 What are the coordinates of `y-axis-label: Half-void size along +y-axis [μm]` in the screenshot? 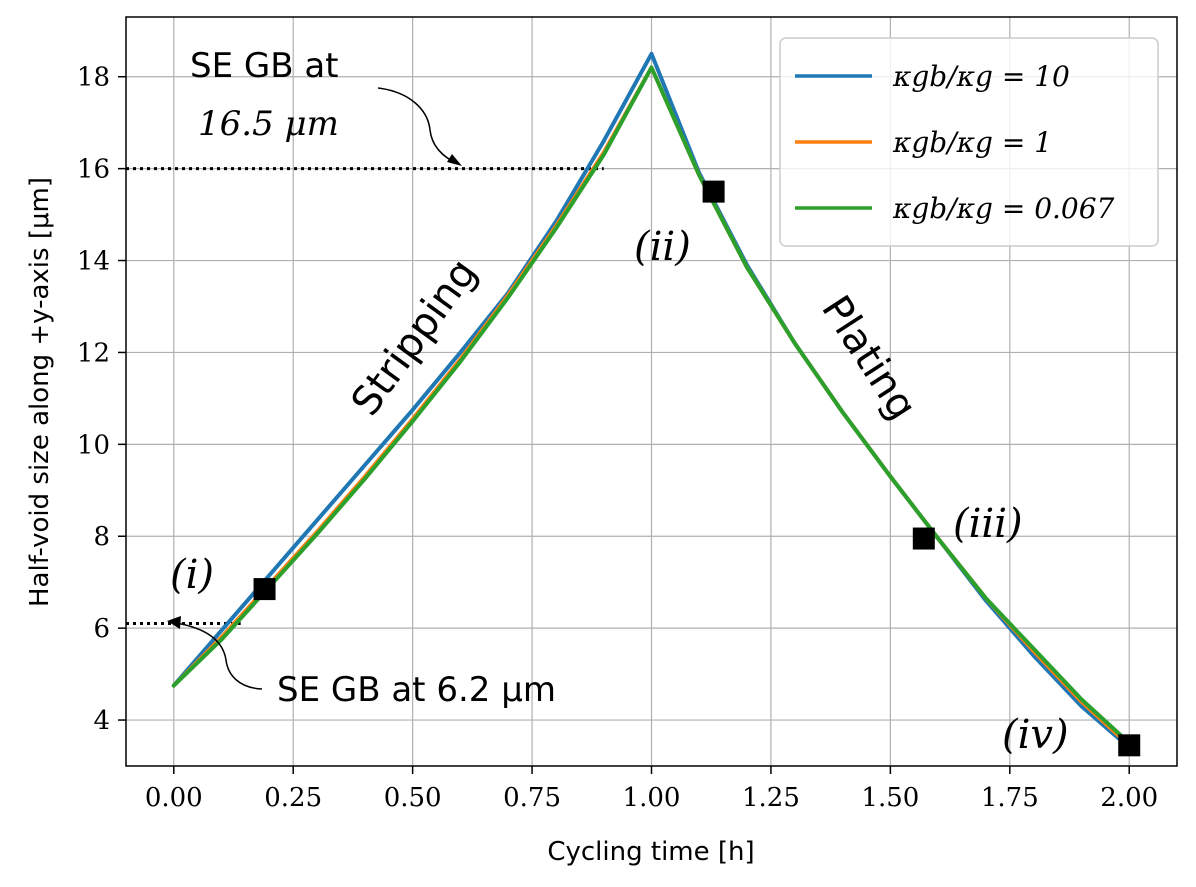 It's located at (40, 392).